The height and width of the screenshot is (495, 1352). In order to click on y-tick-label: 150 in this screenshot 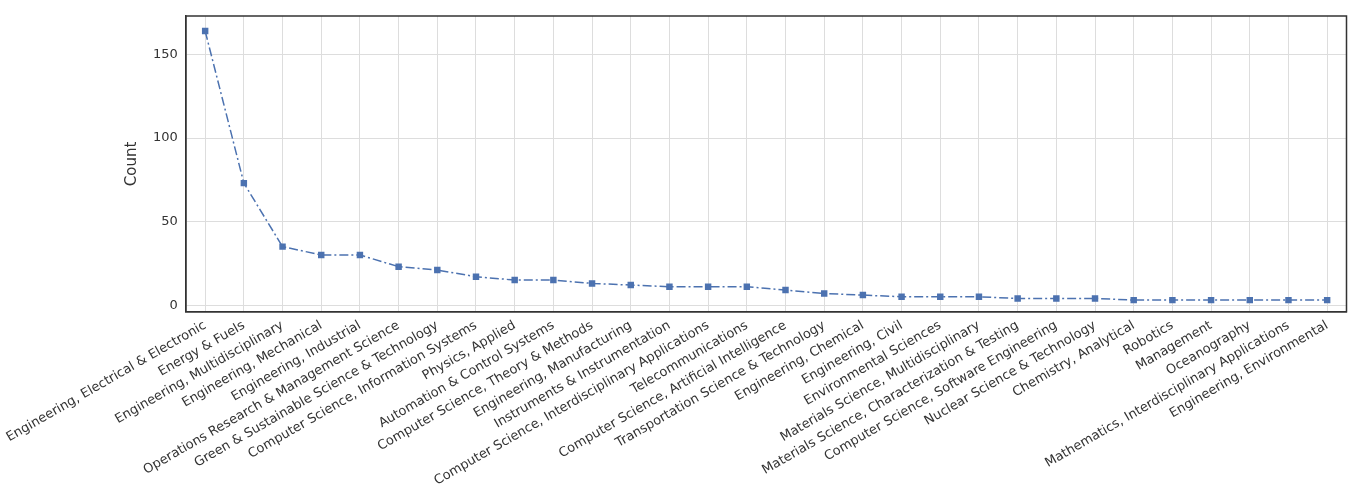, I will do `click(165, 53)`.